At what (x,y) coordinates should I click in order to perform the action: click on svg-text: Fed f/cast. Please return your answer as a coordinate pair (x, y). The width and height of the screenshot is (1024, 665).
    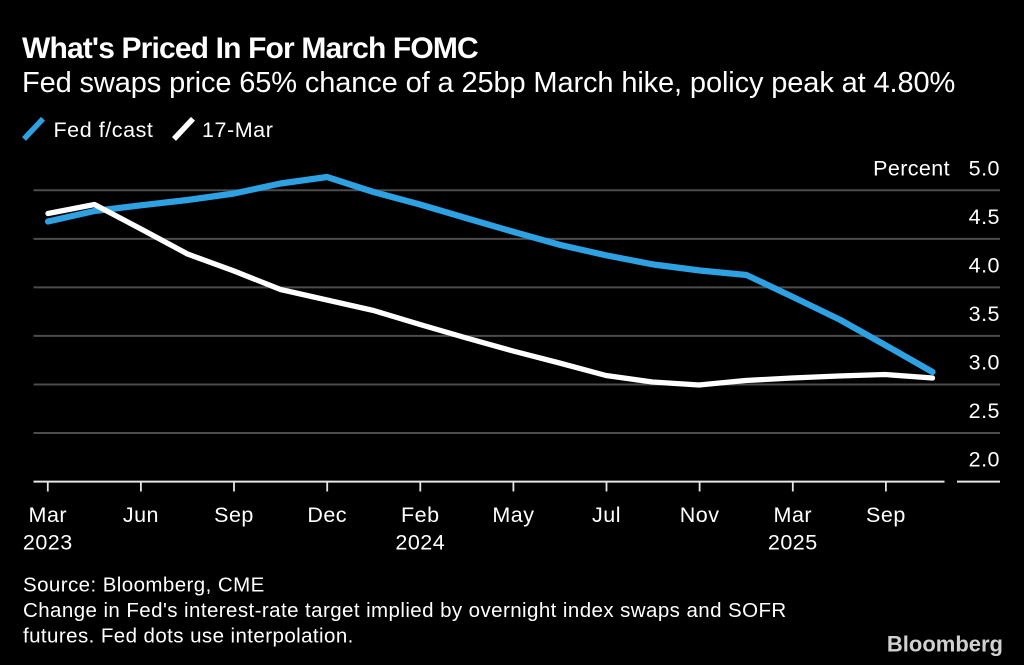
    Looking at the image, I should click on (104, 130).